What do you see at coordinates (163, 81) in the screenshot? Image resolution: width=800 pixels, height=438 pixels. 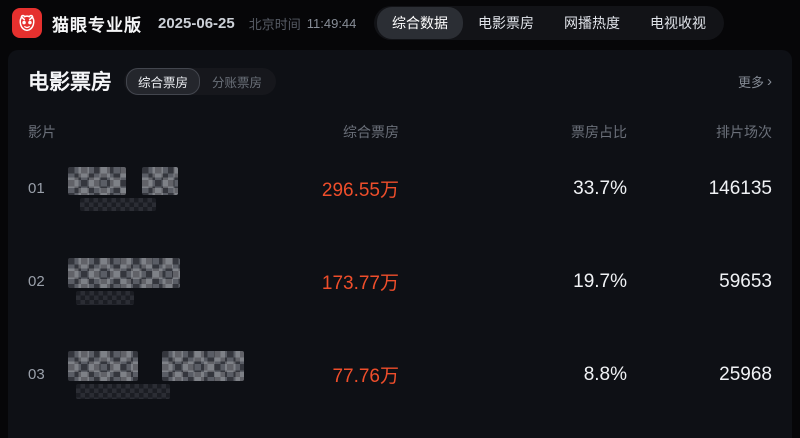 I see `toggle-comprehensive: 综合票房` at bounding box center [163, 81].